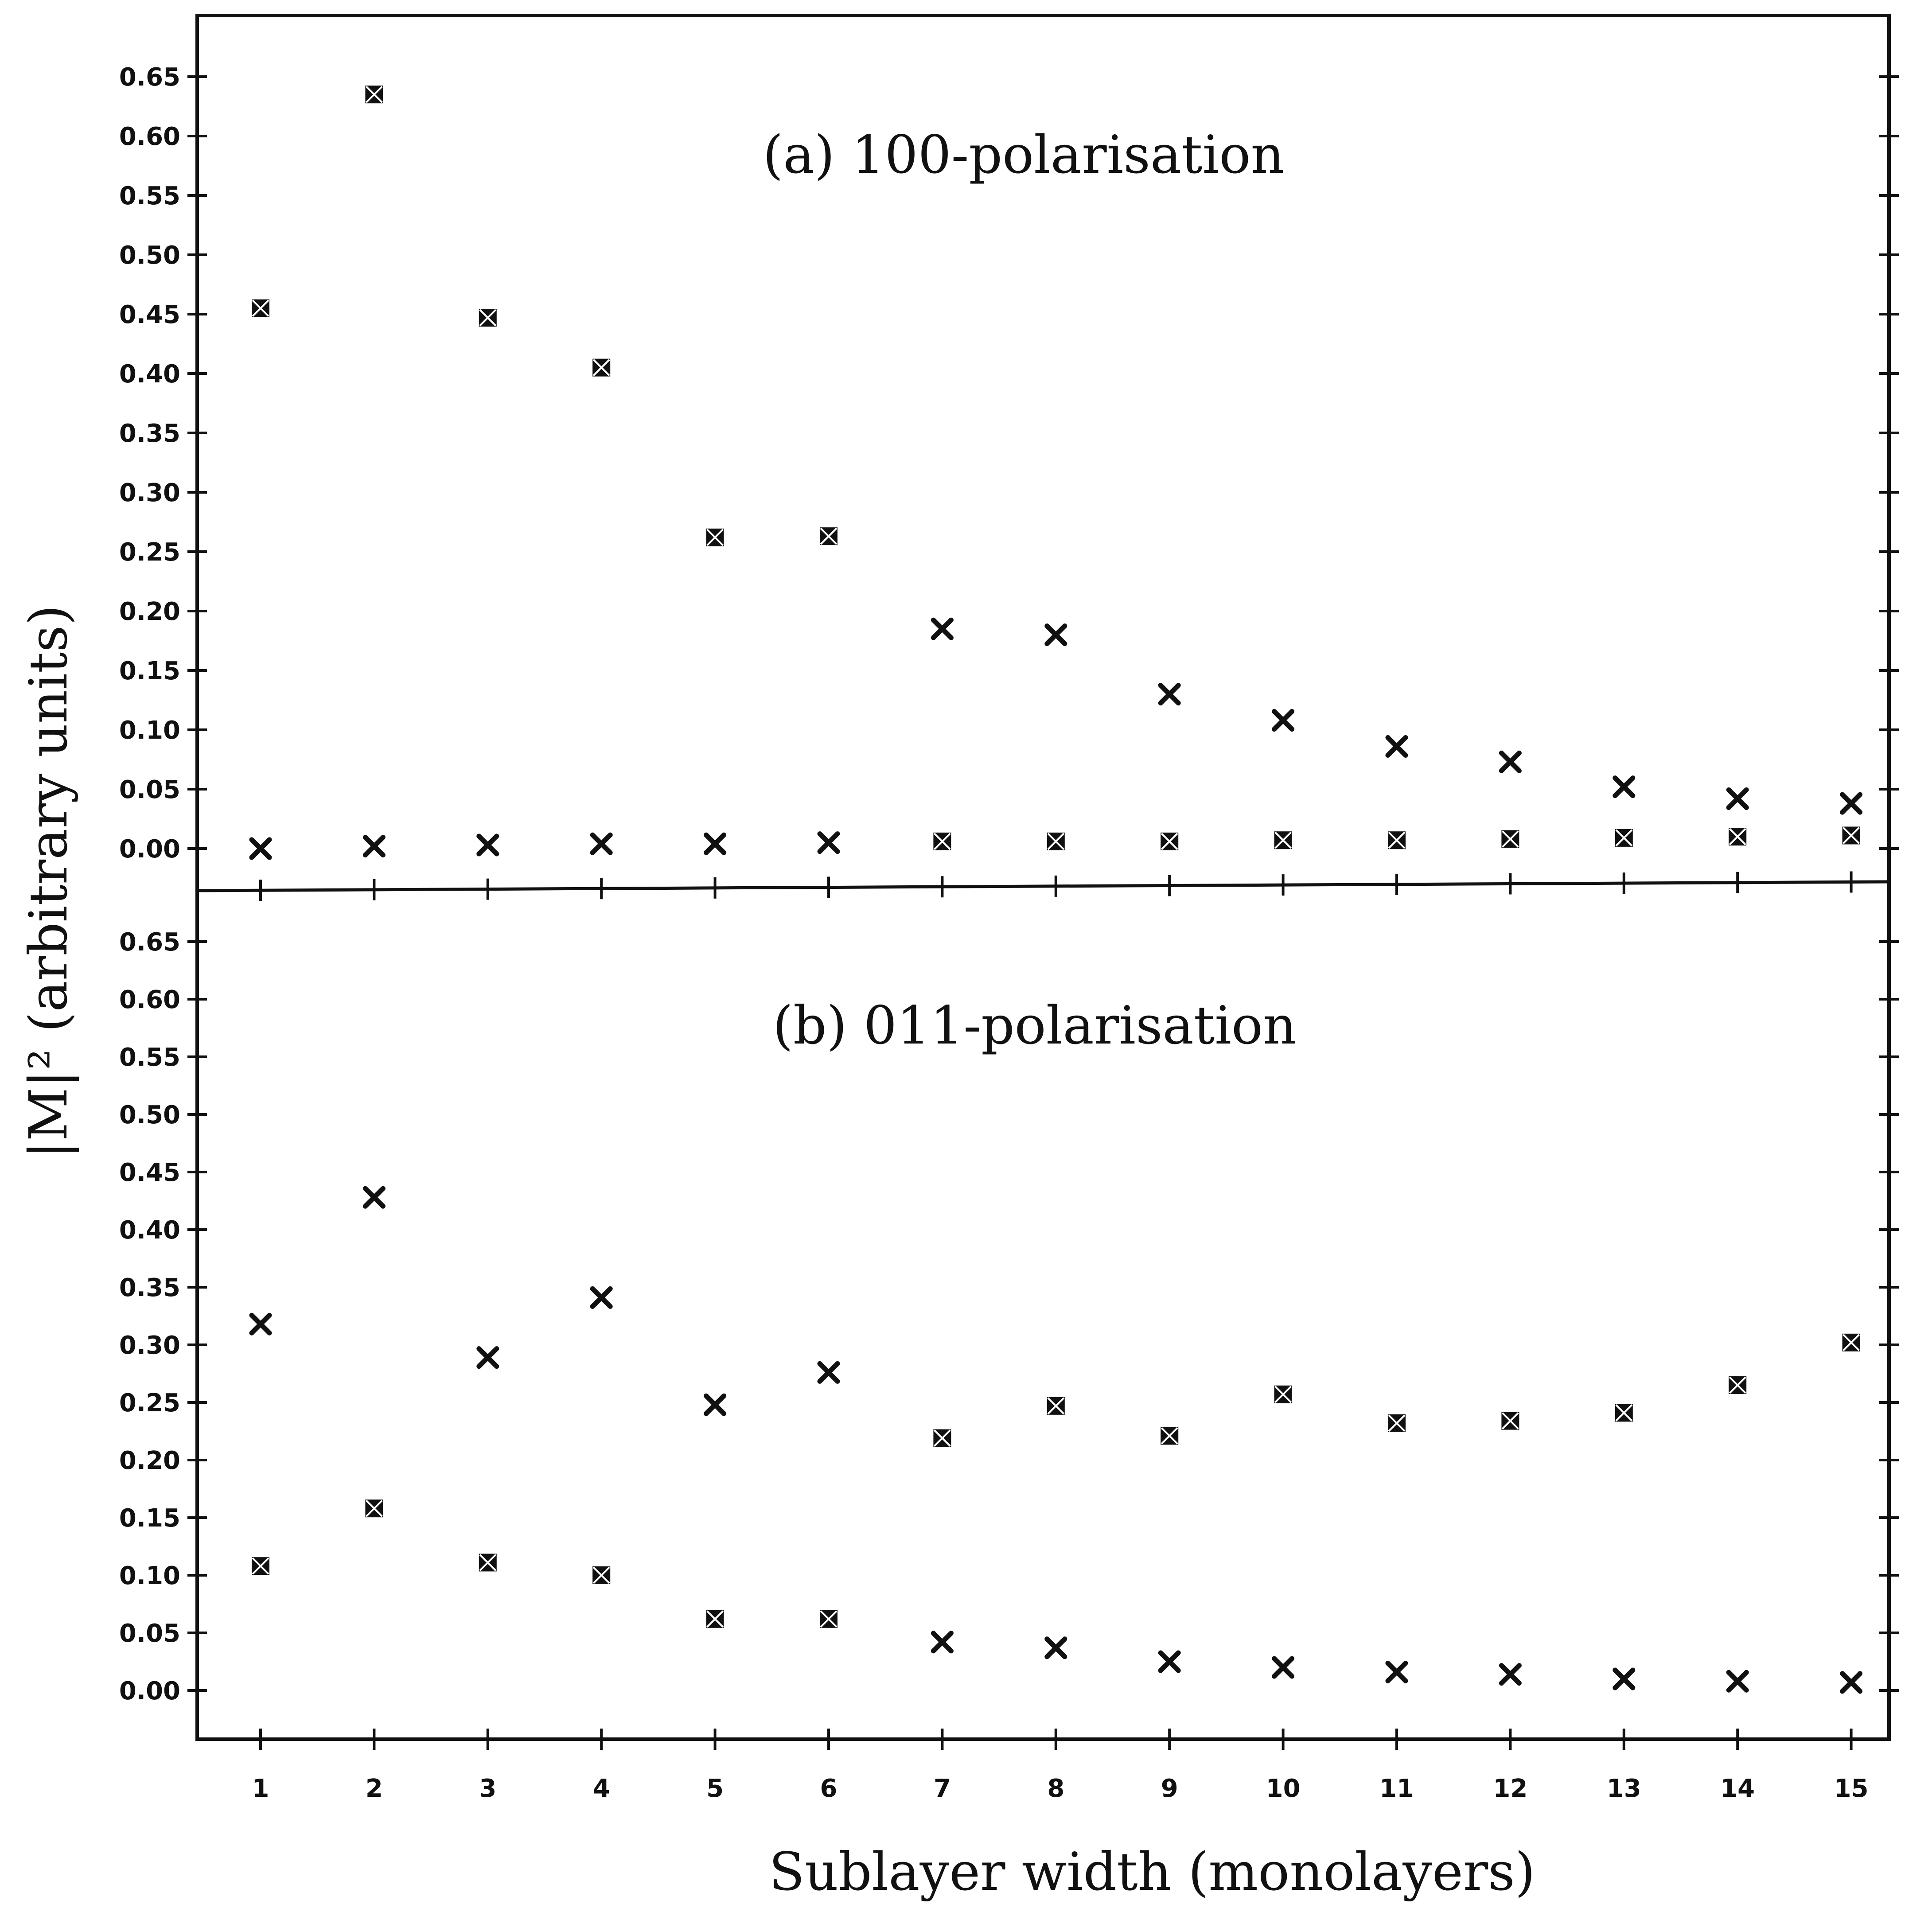  What do you see at coordinates (375, 1788) in the screenshot?
I see `x-tick-label: 2` at bounding box center [375, 1788].